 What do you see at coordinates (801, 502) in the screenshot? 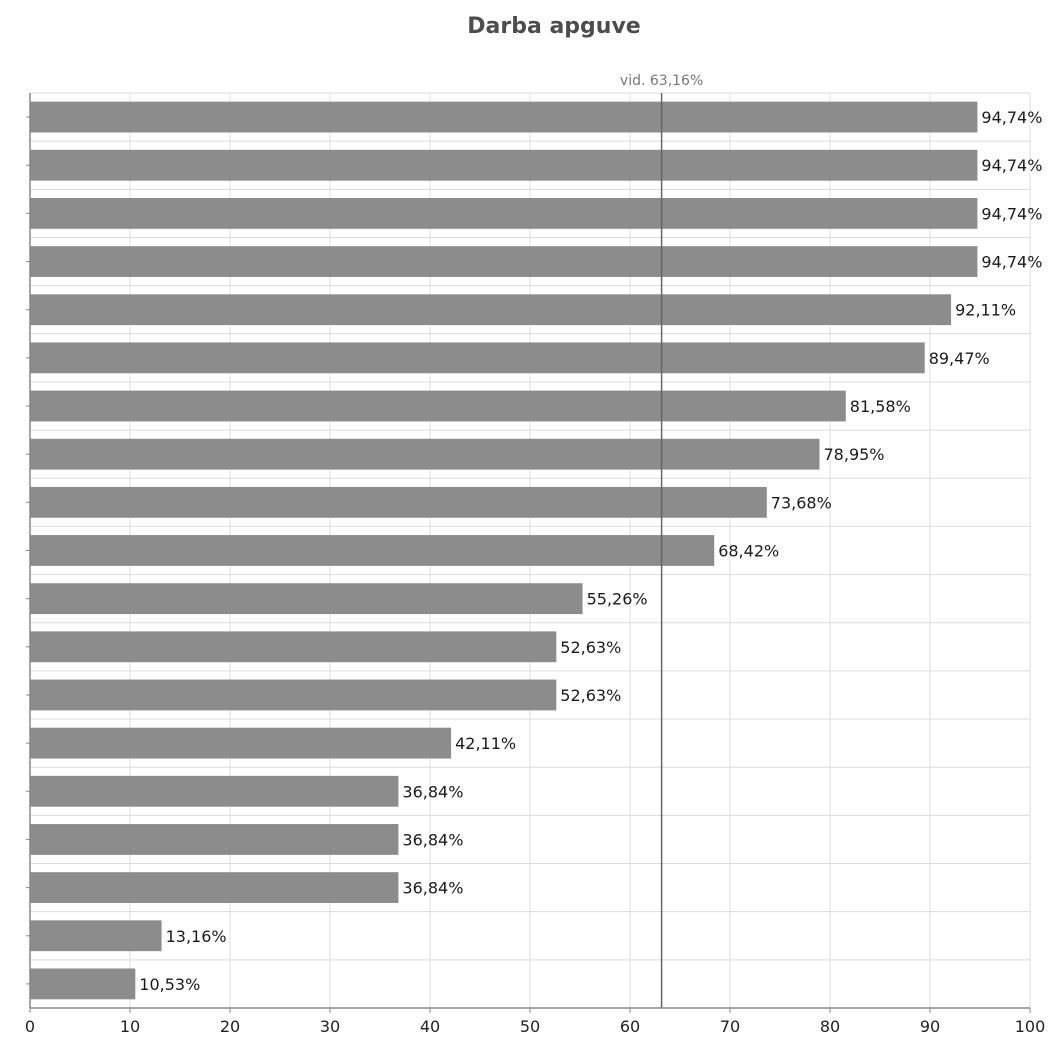
I see `bar-value-label: 73,68%` at bounding box center [801, 502].